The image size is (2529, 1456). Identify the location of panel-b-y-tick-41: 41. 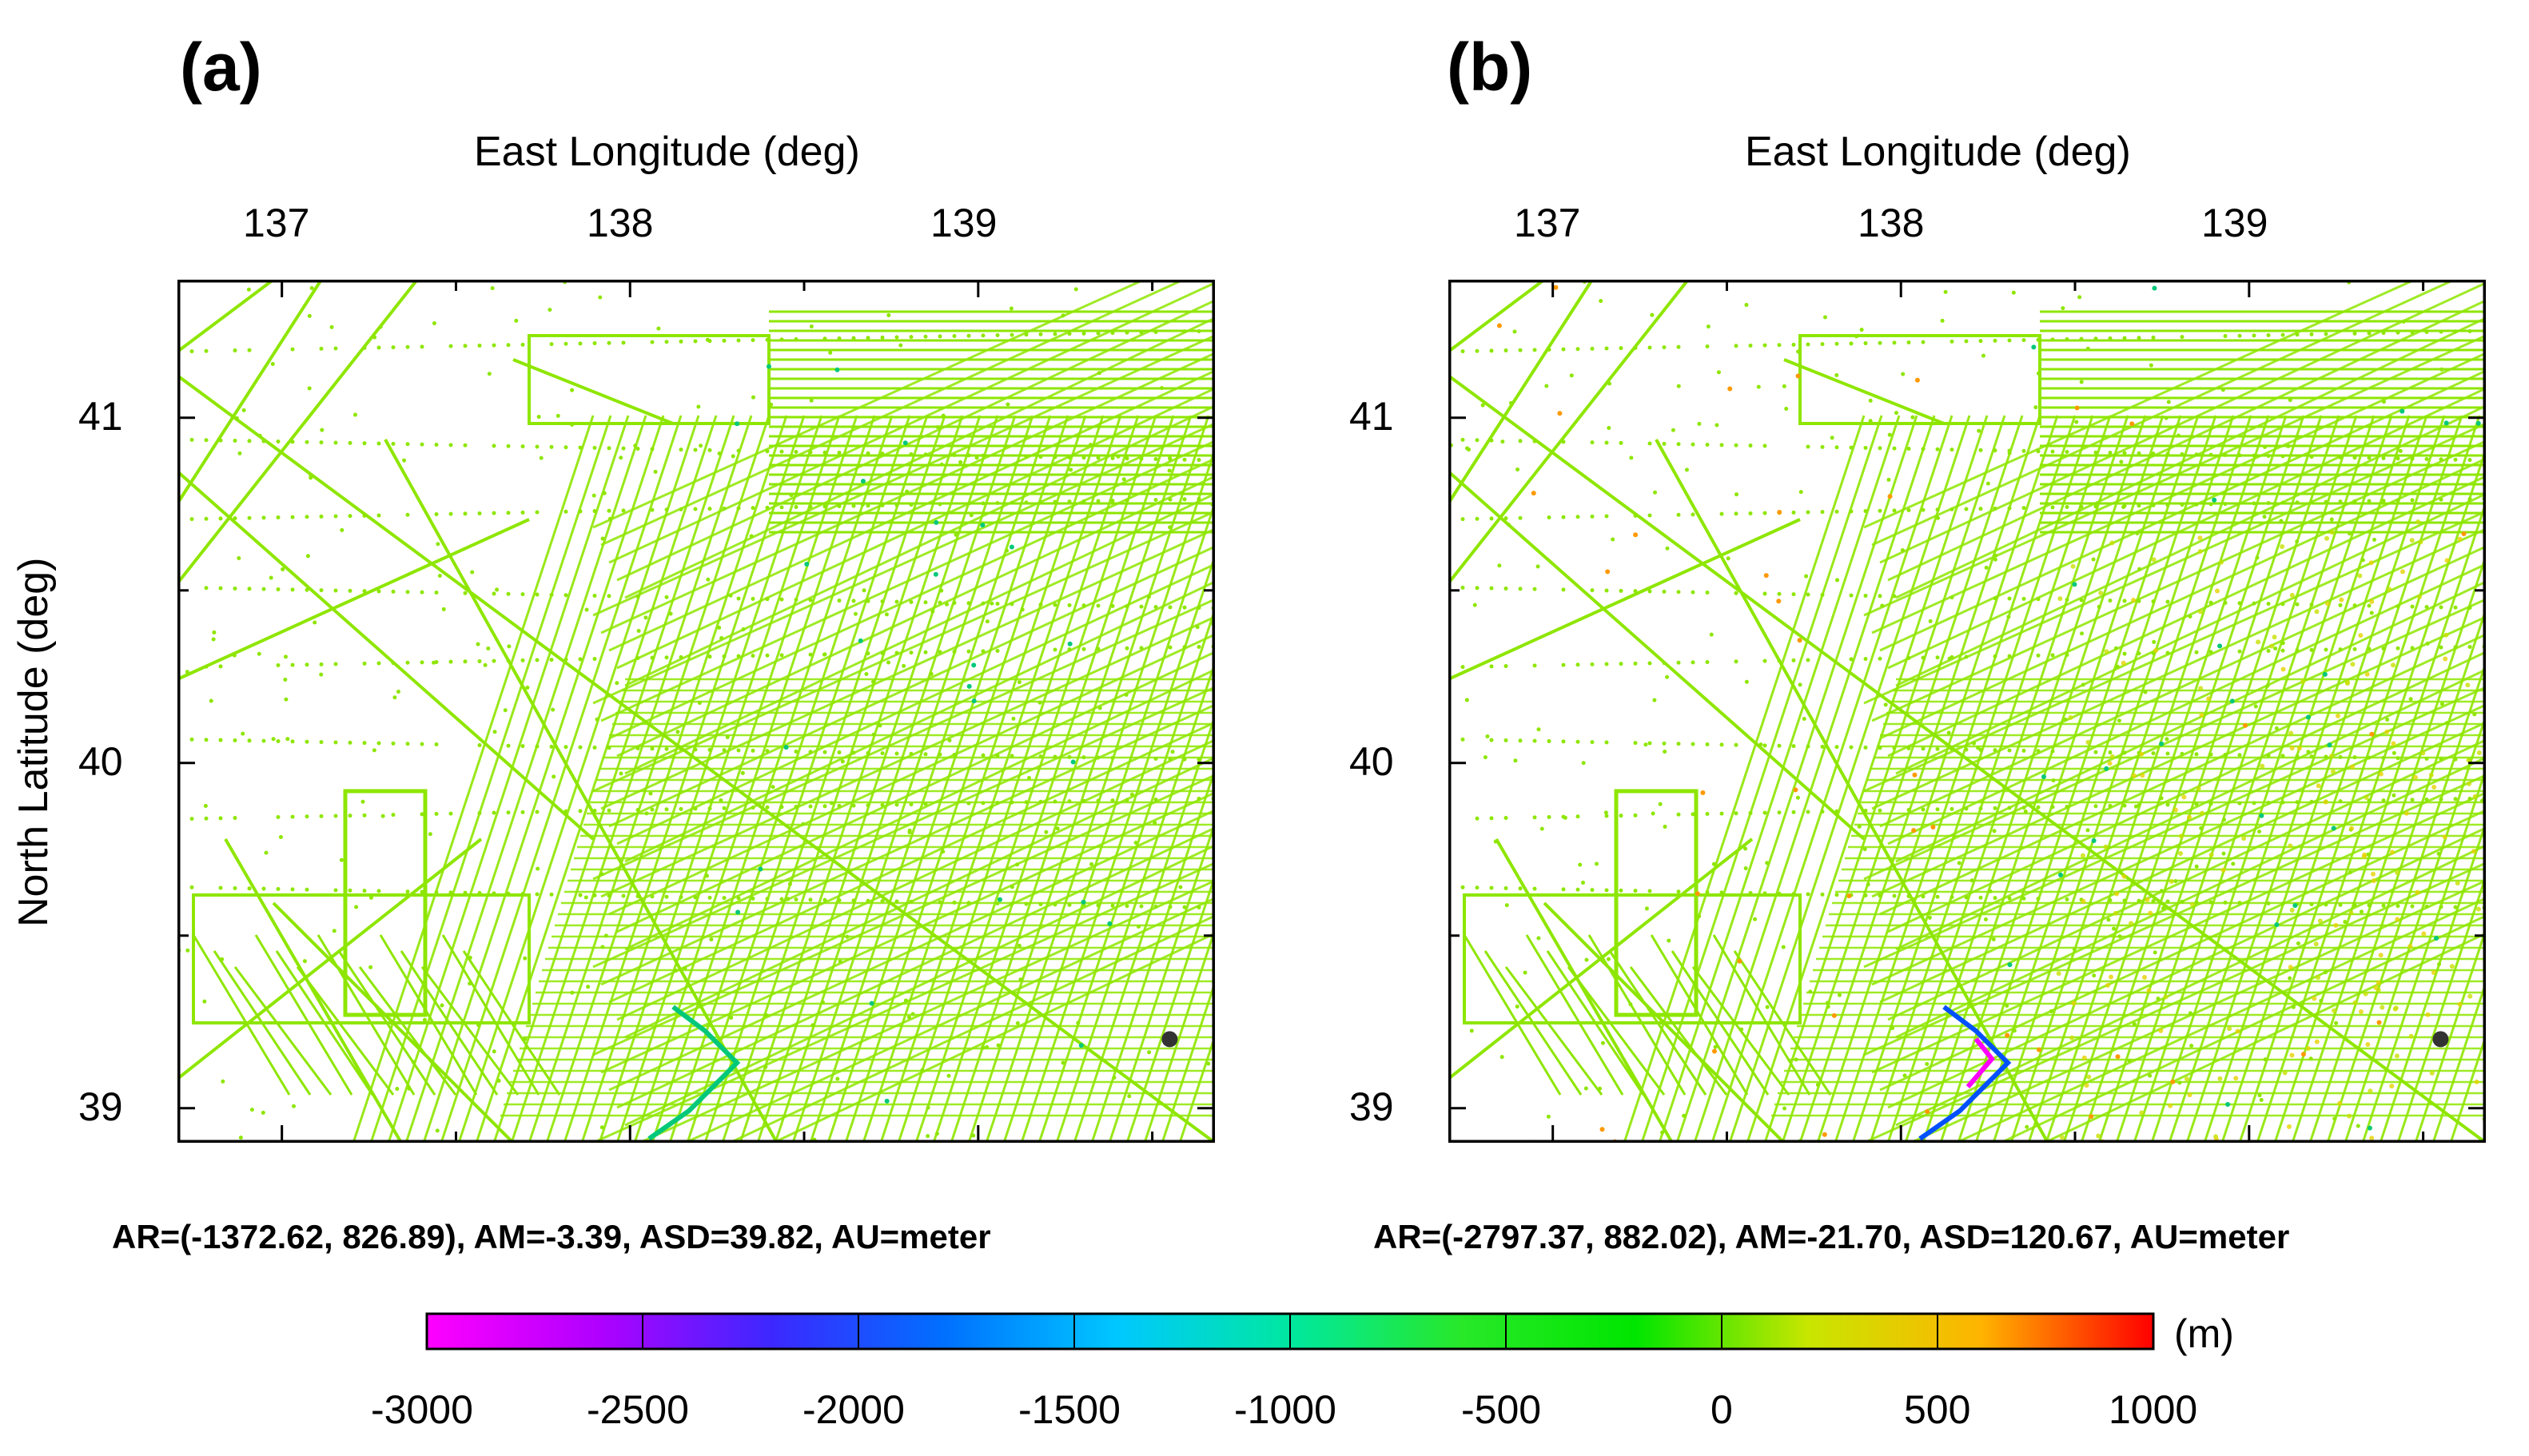
(1372, 416).